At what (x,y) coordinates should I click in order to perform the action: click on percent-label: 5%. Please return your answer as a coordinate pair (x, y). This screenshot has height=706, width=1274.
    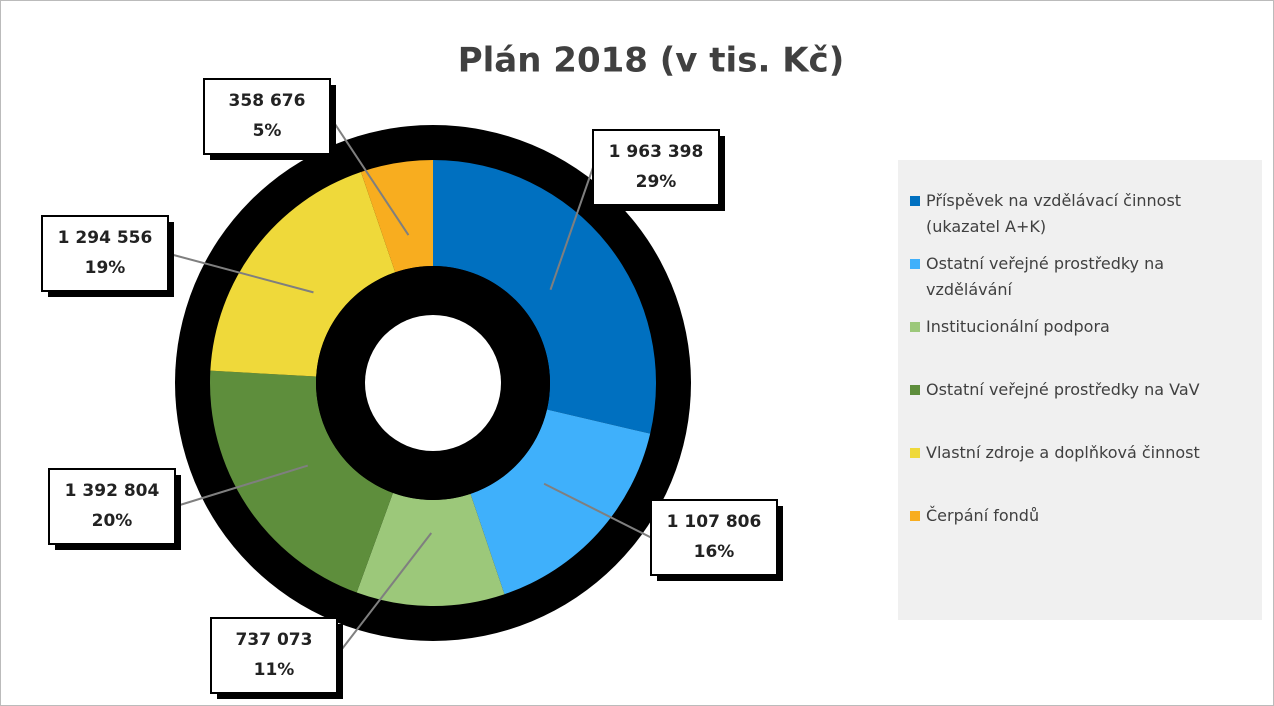
    Looking at the image, I should click on (267, 131).